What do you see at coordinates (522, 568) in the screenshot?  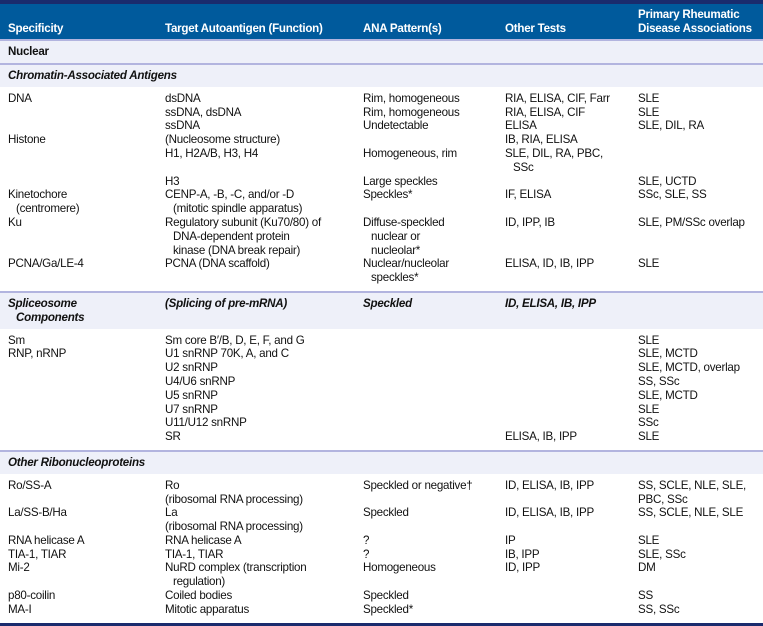 I see `cell-line: ID, IPP` at bounding box center [522, 568].